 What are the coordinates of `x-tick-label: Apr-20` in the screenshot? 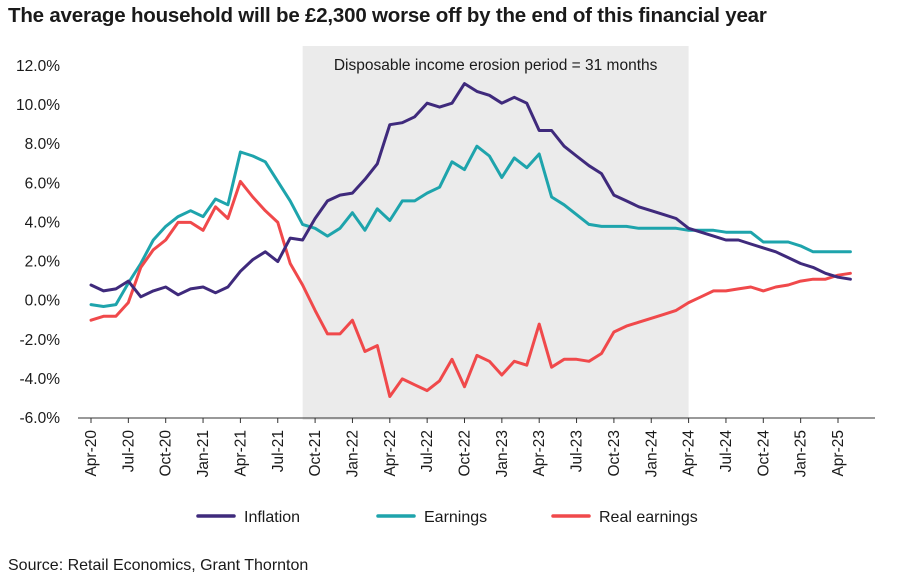 It's located at (91, 453).